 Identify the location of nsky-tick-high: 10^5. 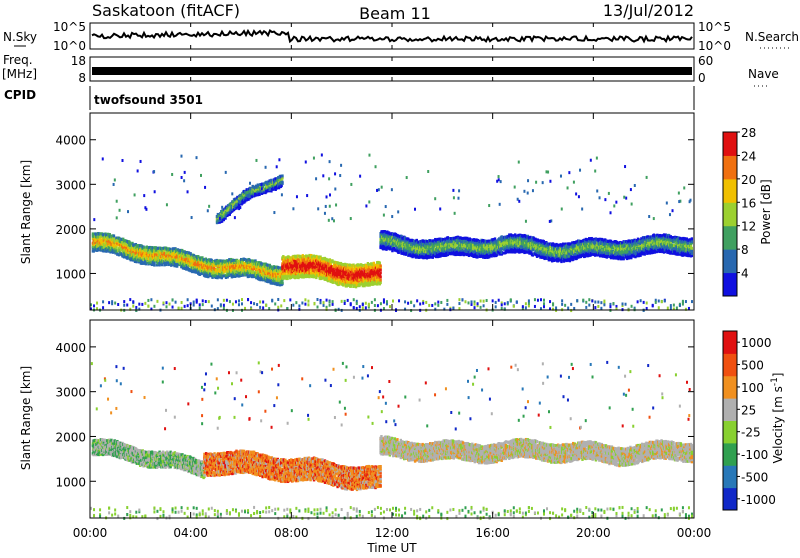
(69, 27).